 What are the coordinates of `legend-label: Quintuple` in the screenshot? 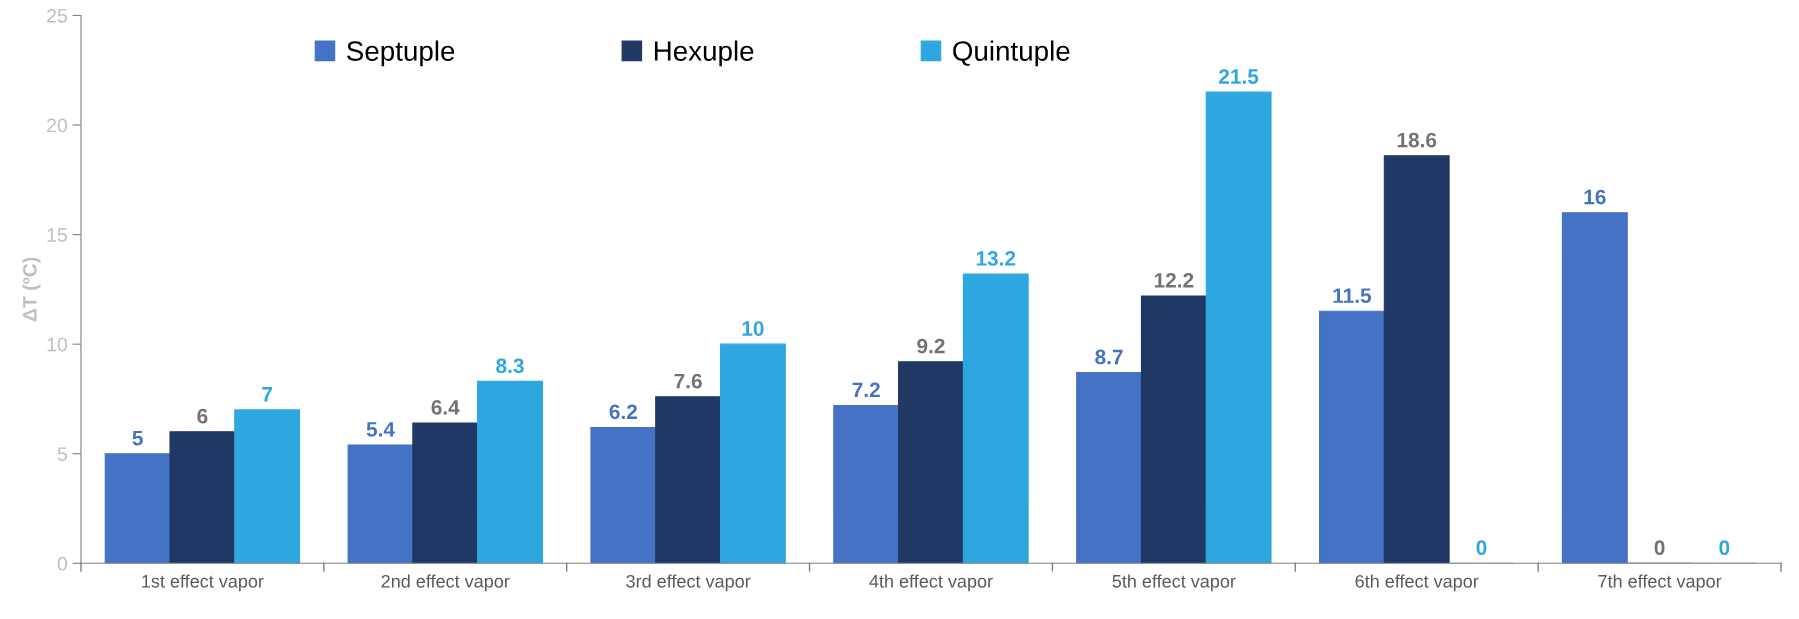 It's located at (1011, 53).